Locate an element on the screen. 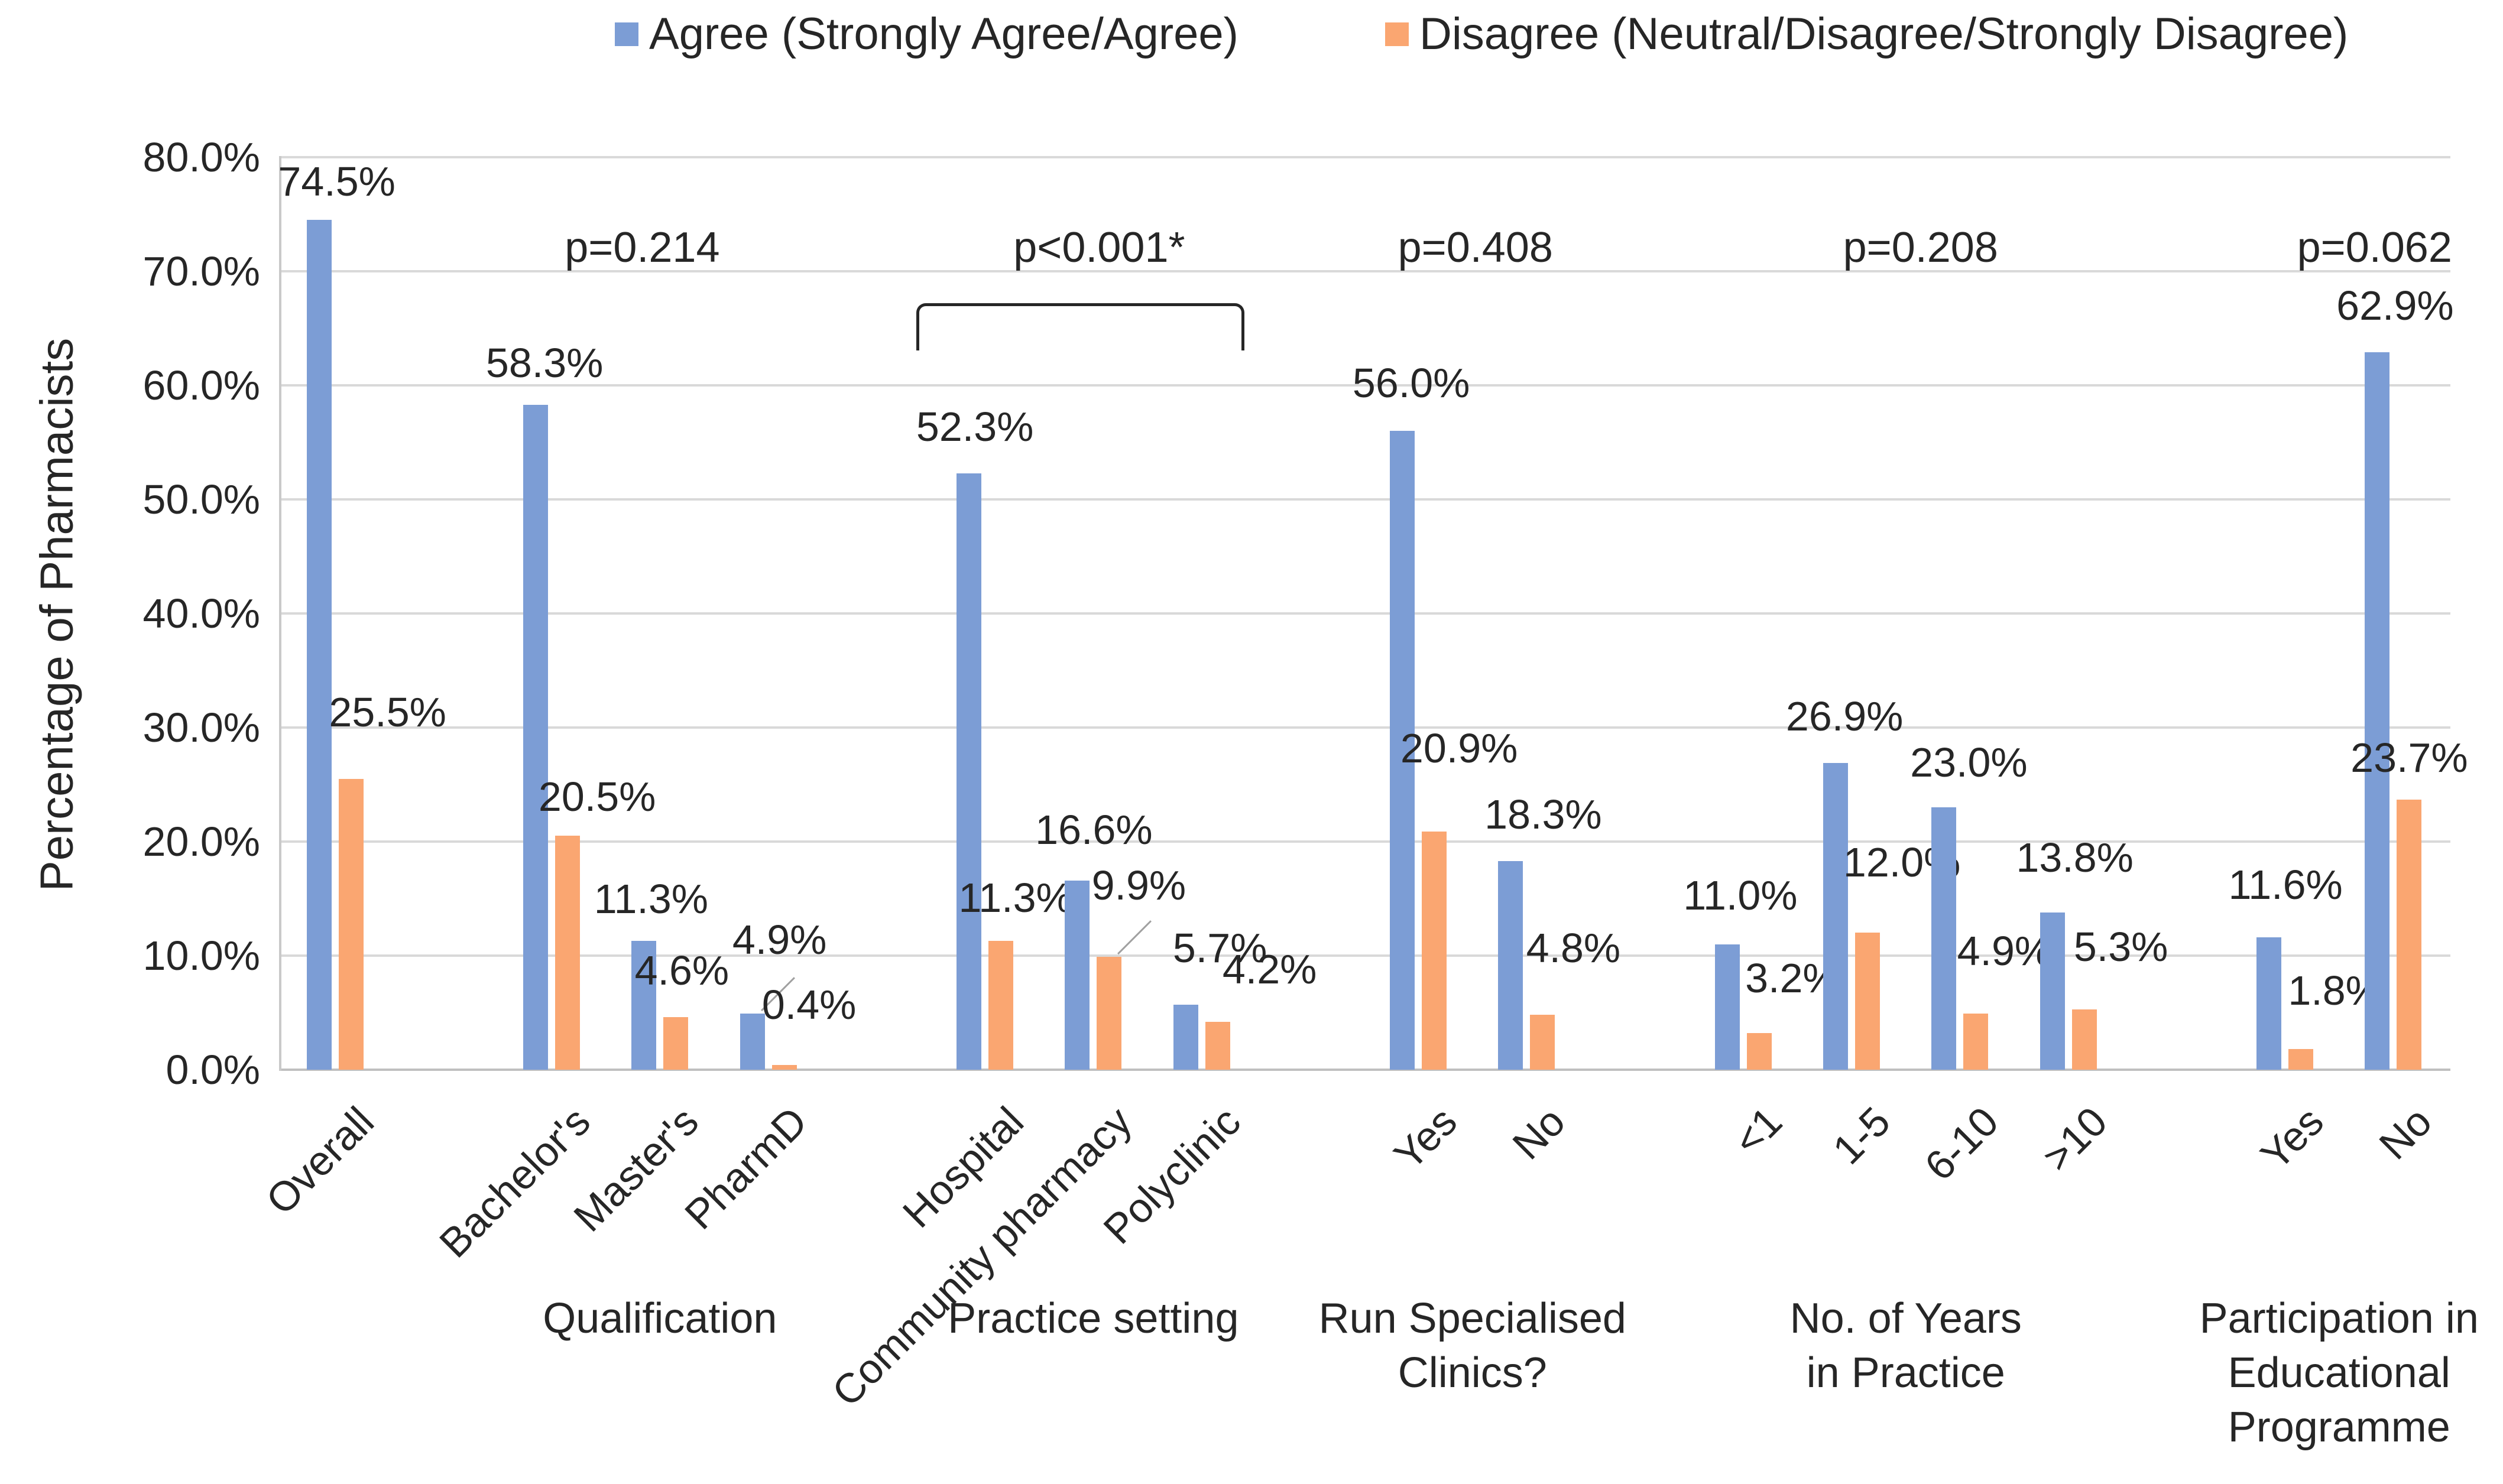  x-tick-bachelor-s: Bachelor's is located at coordinates (514, 1182).